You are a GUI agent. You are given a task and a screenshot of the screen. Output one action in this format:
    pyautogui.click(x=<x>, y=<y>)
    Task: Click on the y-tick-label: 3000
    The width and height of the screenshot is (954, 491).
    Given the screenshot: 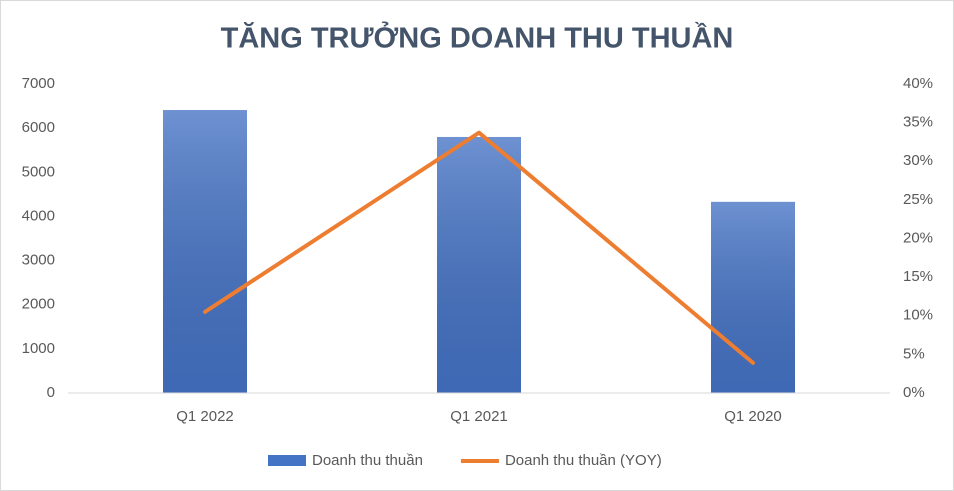 What is the action you would take?
    pyautogui.click(x=38, y=260)
    